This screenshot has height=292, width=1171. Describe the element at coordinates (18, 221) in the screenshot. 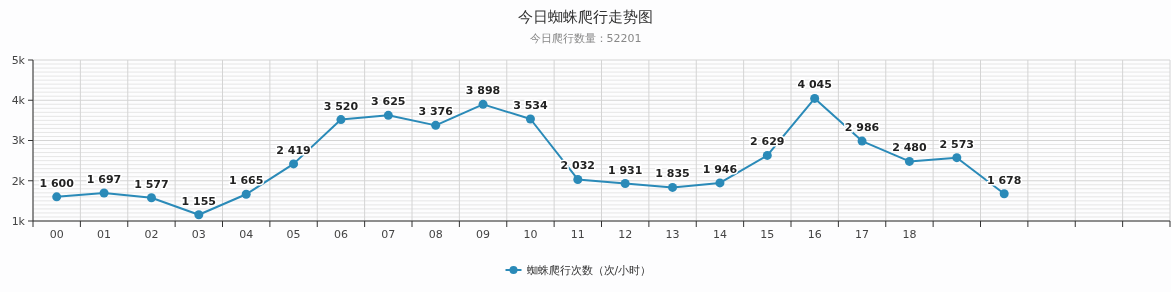

I see `y-tick-label: 1k` at that location.